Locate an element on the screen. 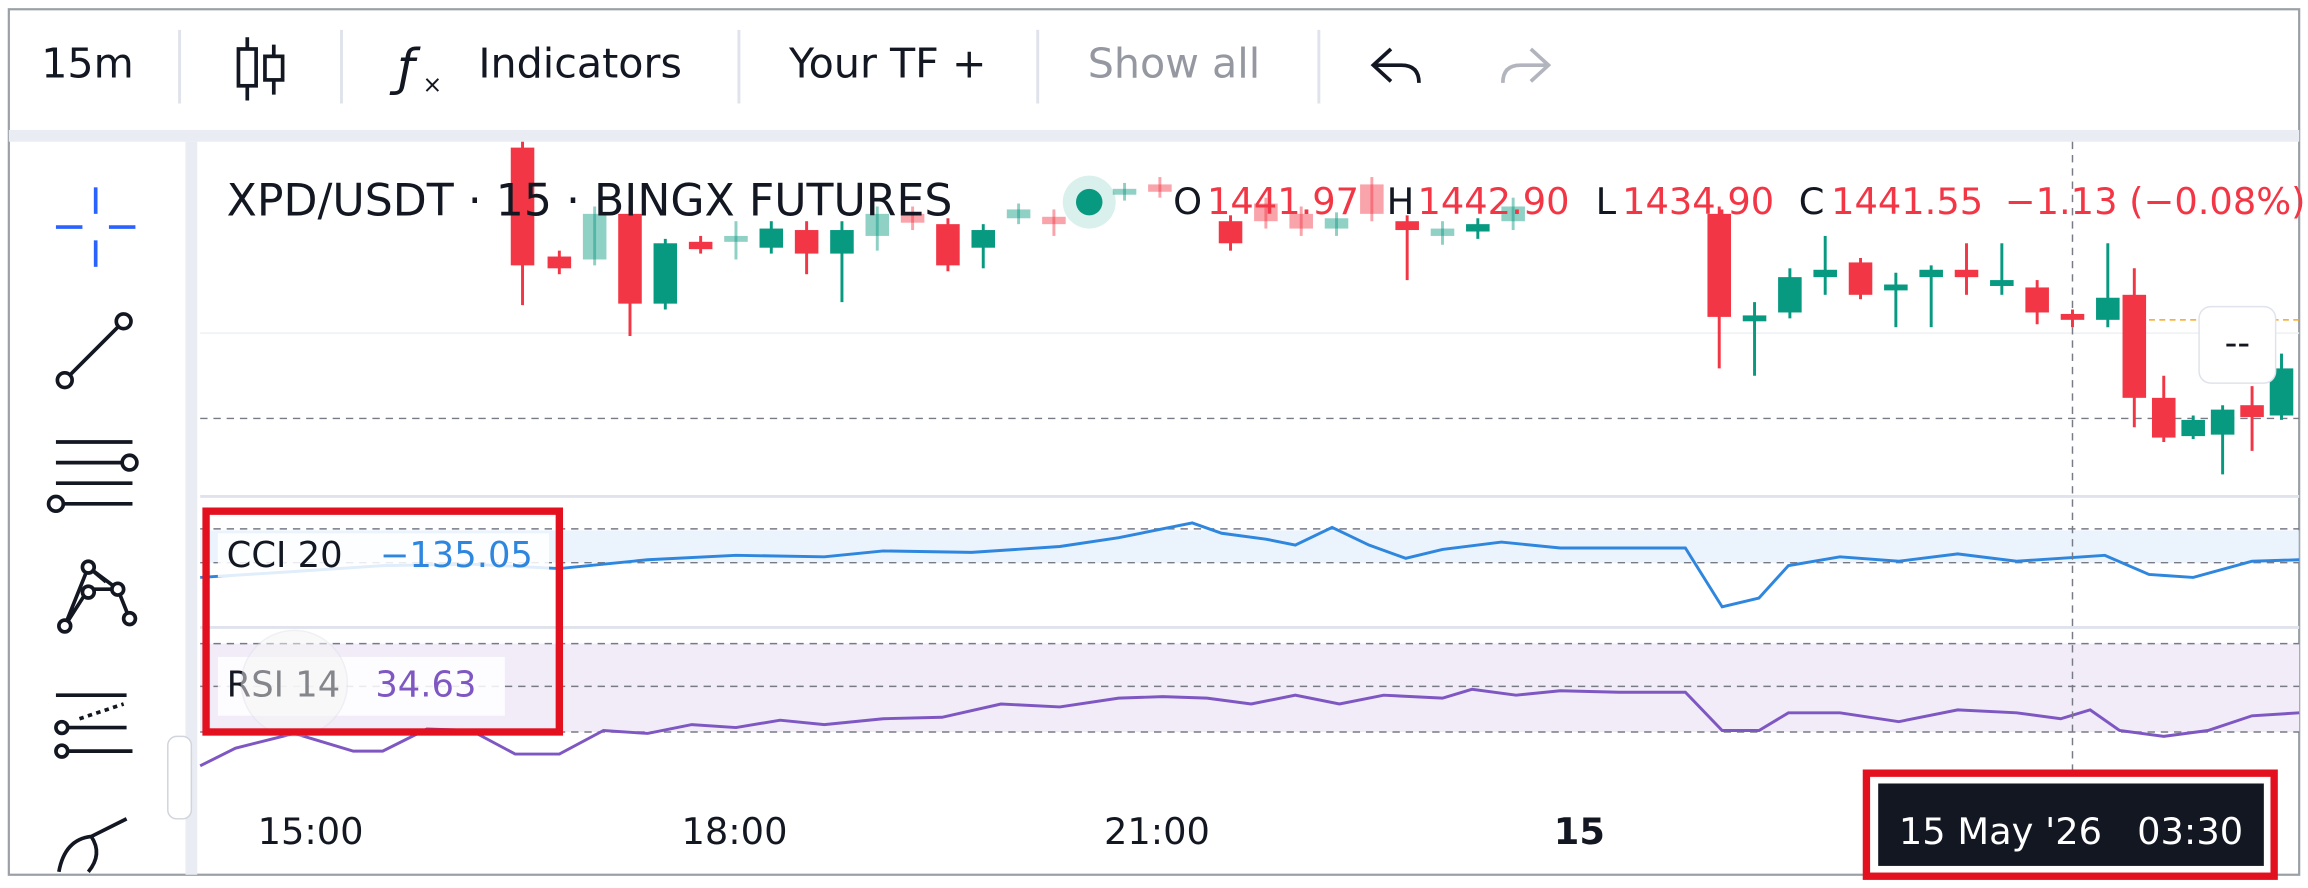  drawing-toolbar is located at coordinates (92, 530).